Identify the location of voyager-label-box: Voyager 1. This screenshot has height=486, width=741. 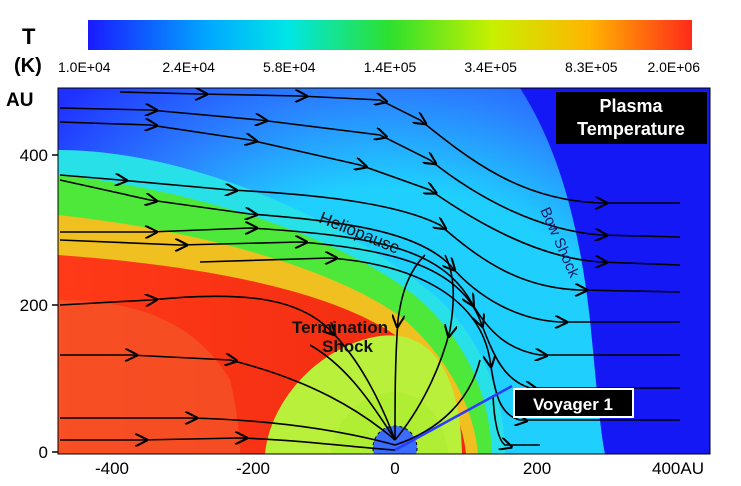
(573, 403).